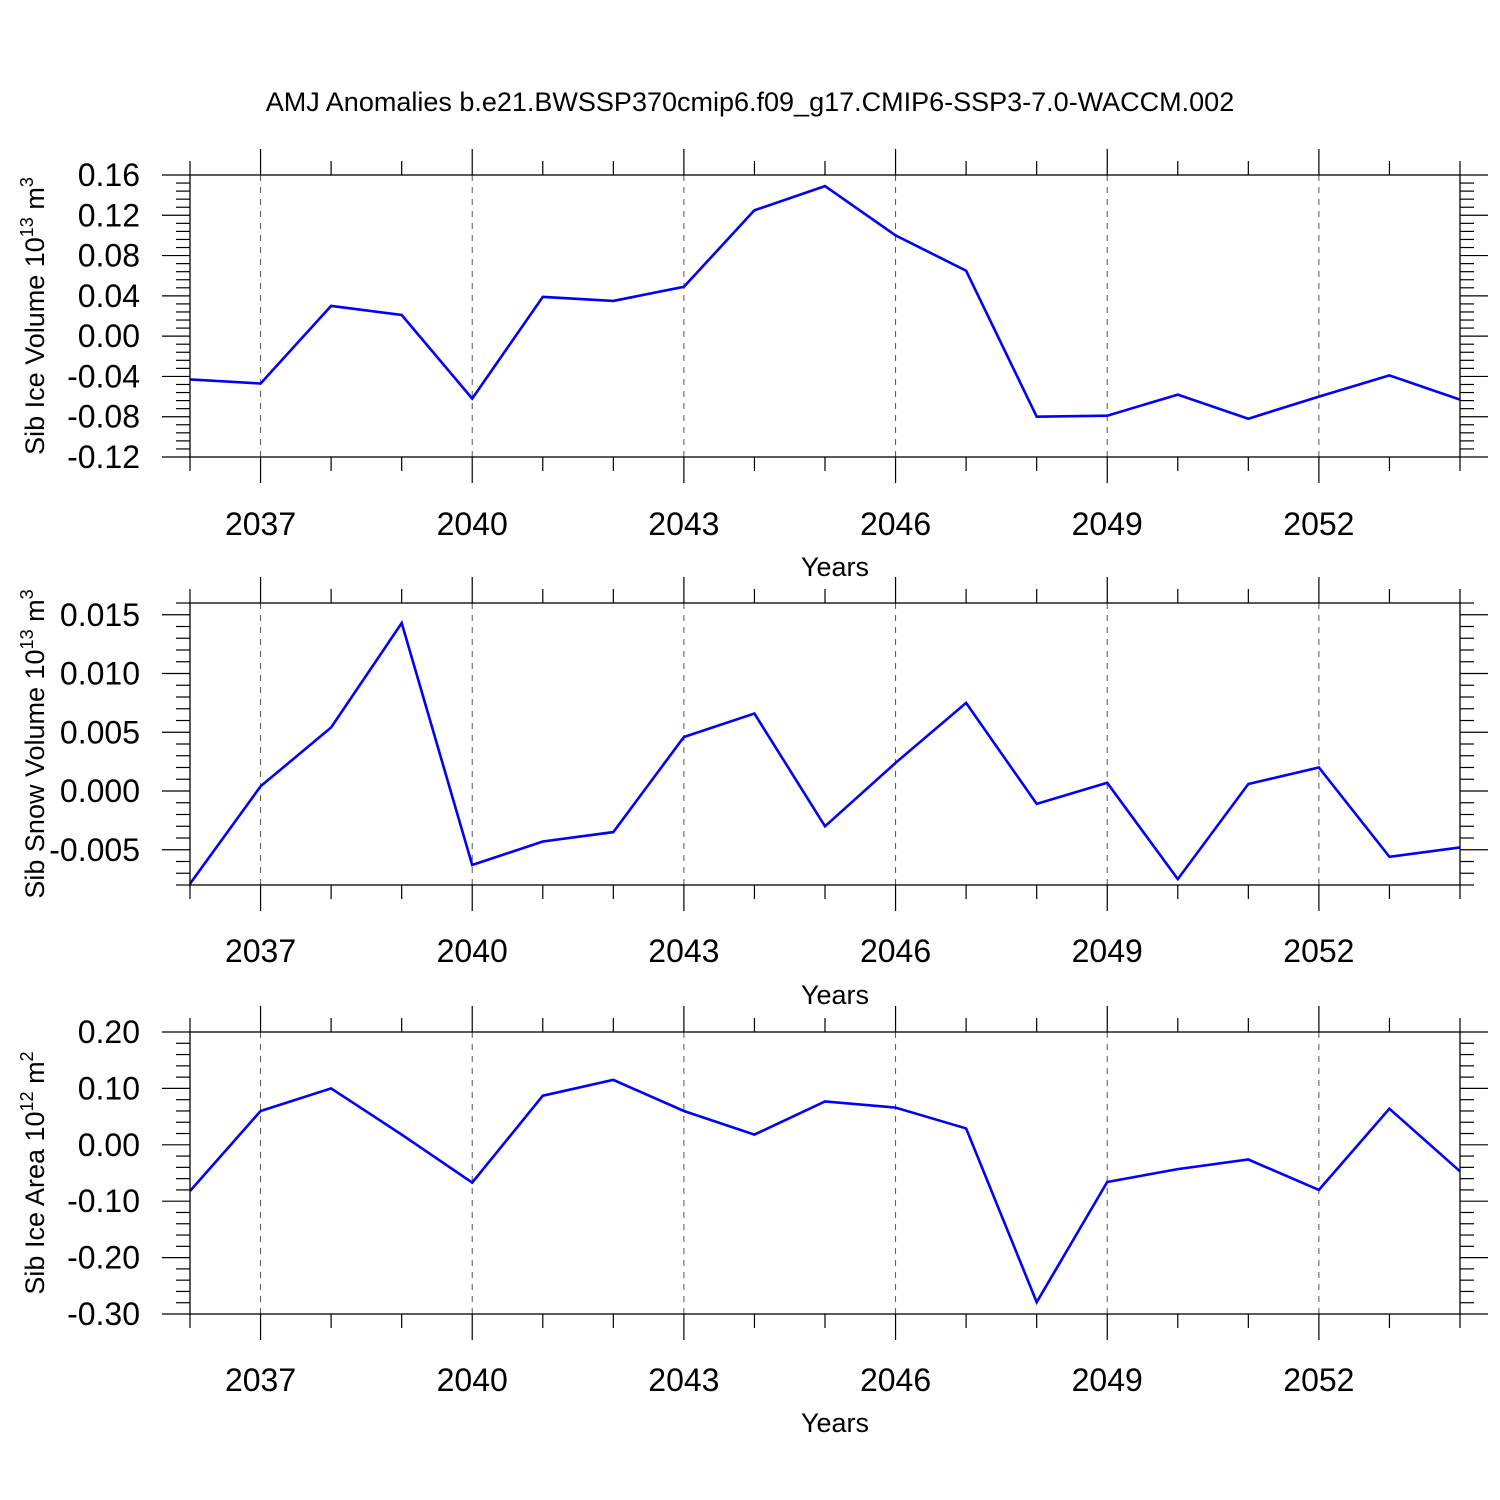 The width and height of the screenshot is (1500, 1500). What do you see at coordinates (35, 346) in the screenshot?
I see `y-axis-title-text: Sib Ice Volume 10` at bounding box center [35, 346].